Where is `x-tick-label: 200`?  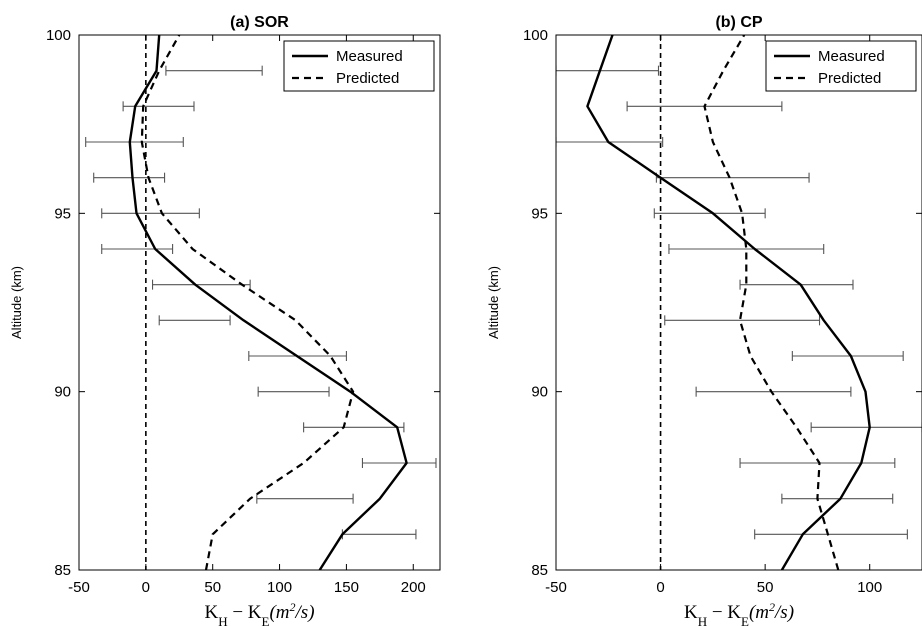
x-tick-label: 200 is located at coordinates (413, 587).